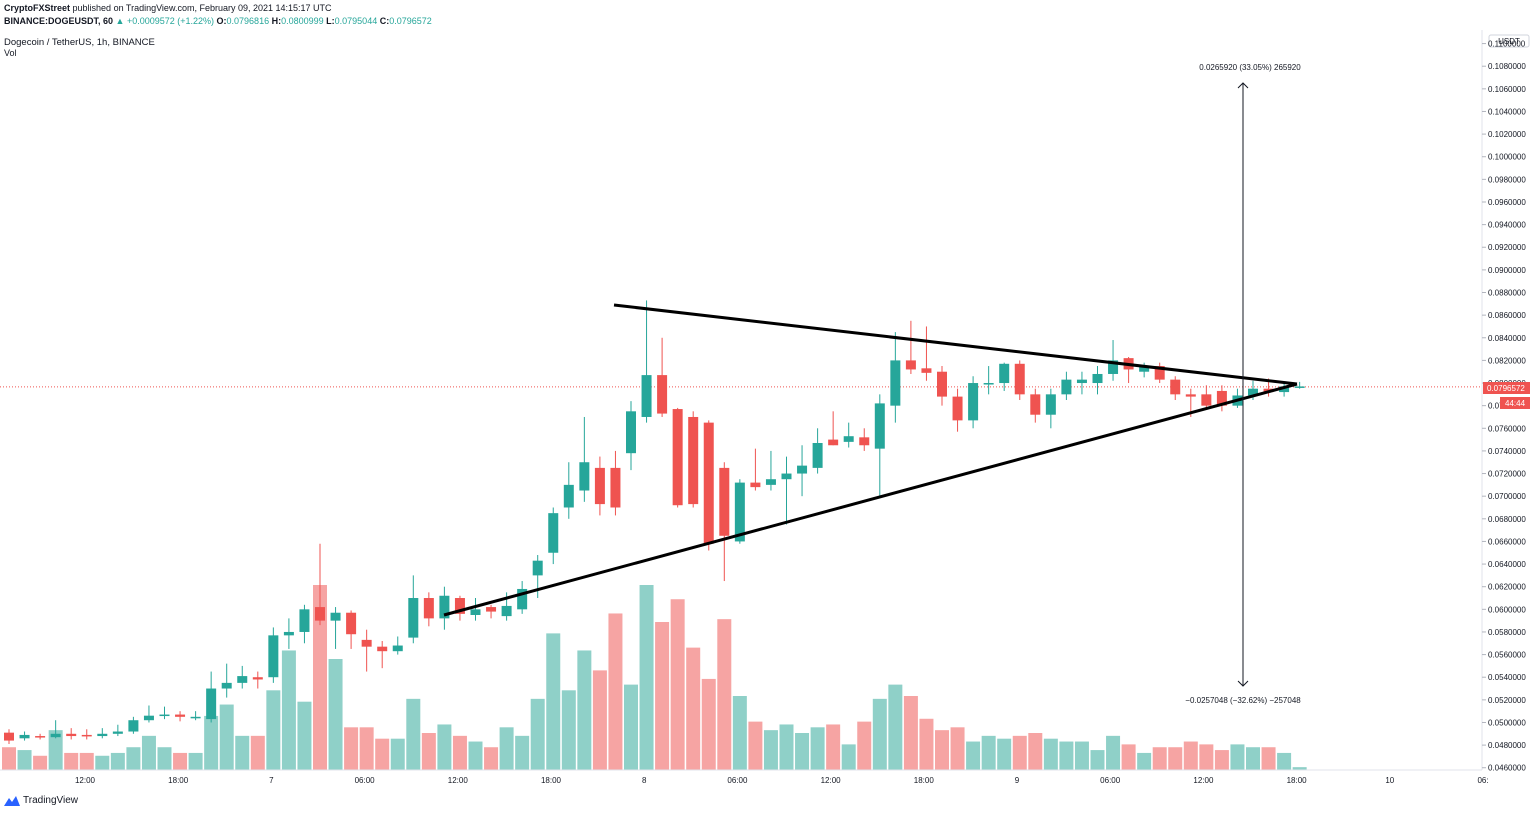  What do you see at coordinates (1507, 89) in the screenshot?
I see `price-tick-label: 0.1060000` at bounding box center [1507, 89].